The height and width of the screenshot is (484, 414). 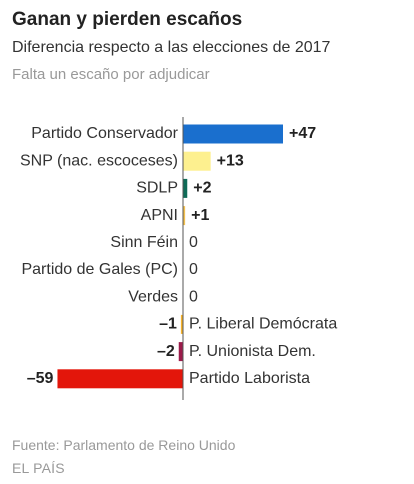 What do you see at coordinates (104, 133) in the screenshot?
I see `category-label: Partido Conservador` at bounding box center [104, 133].